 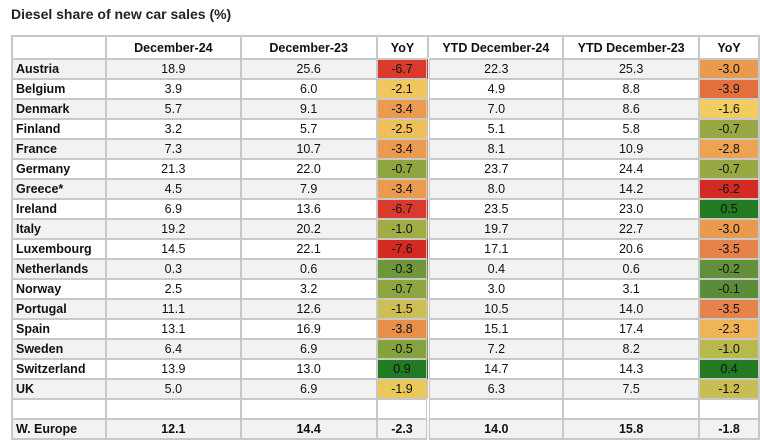 What do you see at coordinates (173, 89) in the screenshot?
I see `dec24-cell: 3.9` at bounding box center [173, 89].